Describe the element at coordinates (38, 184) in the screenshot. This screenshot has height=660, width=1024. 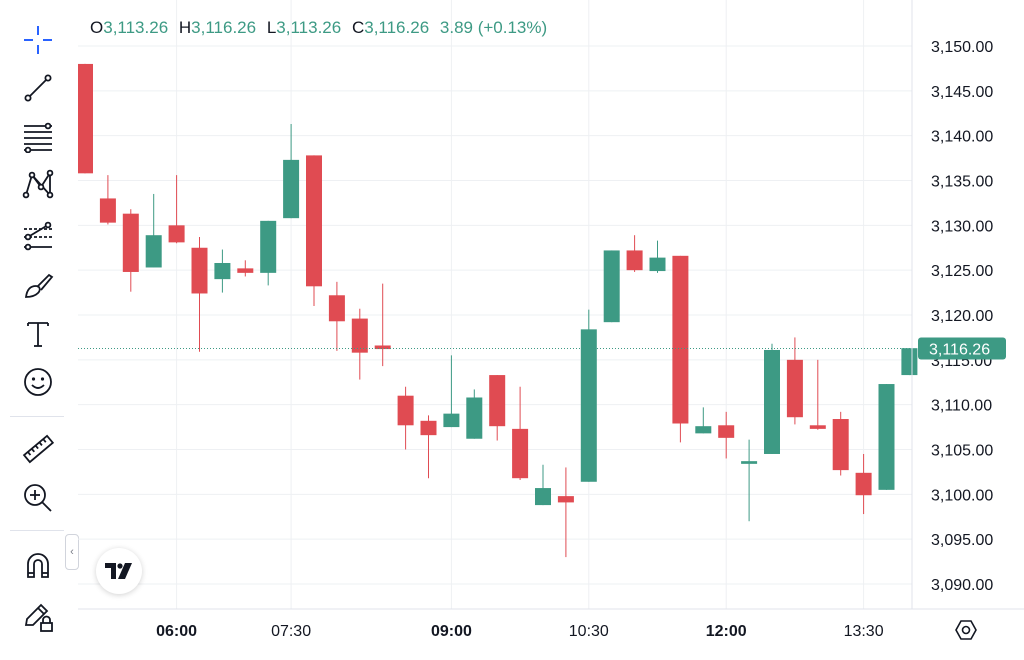
I see `pattern-icon` at that location.